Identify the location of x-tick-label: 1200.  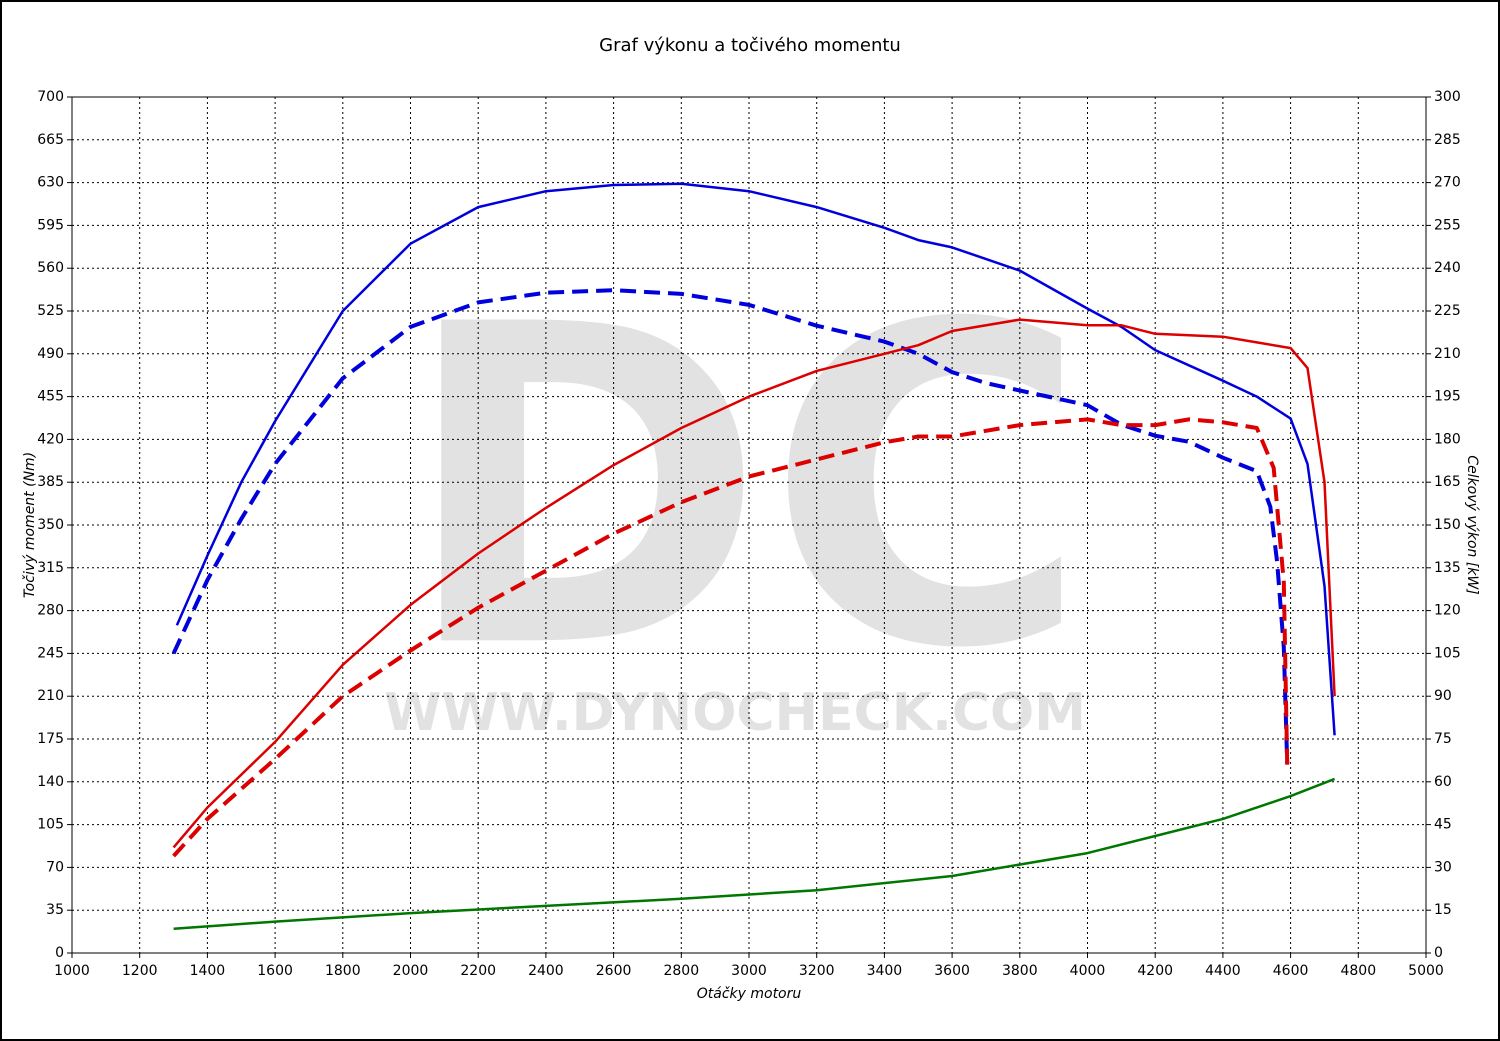
(140, 971).